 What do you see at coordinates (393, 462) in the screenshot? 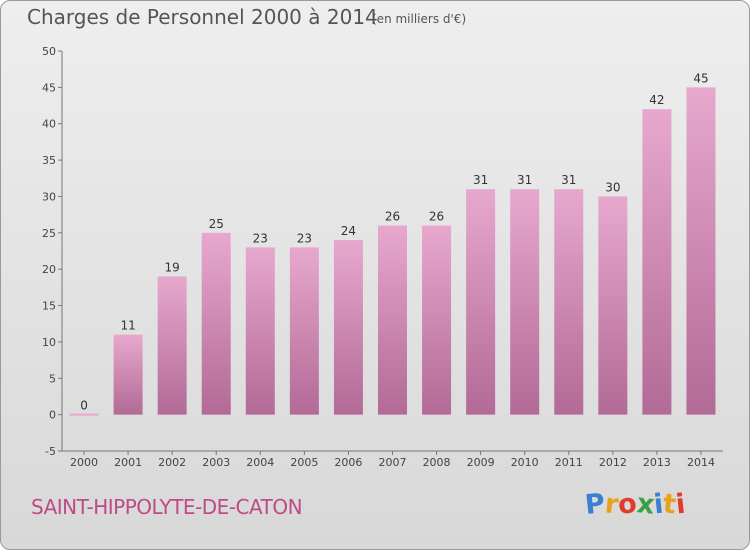
I see `x-tick-label: 2007` at bounding box center [393, 462].